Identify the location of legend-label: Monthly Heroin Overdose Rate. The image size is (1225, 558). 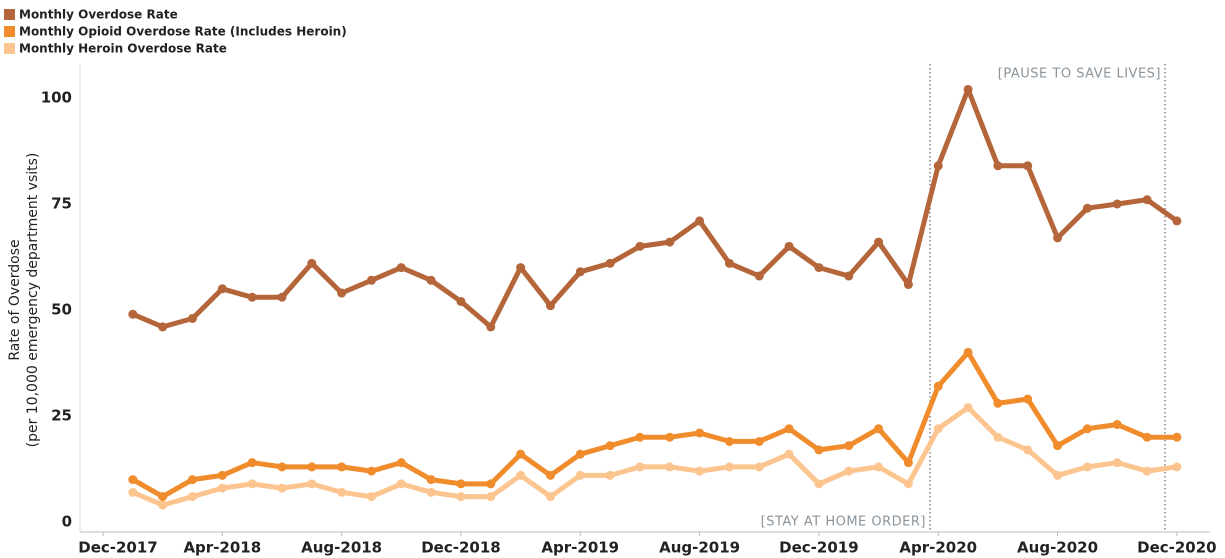
(123, 49).